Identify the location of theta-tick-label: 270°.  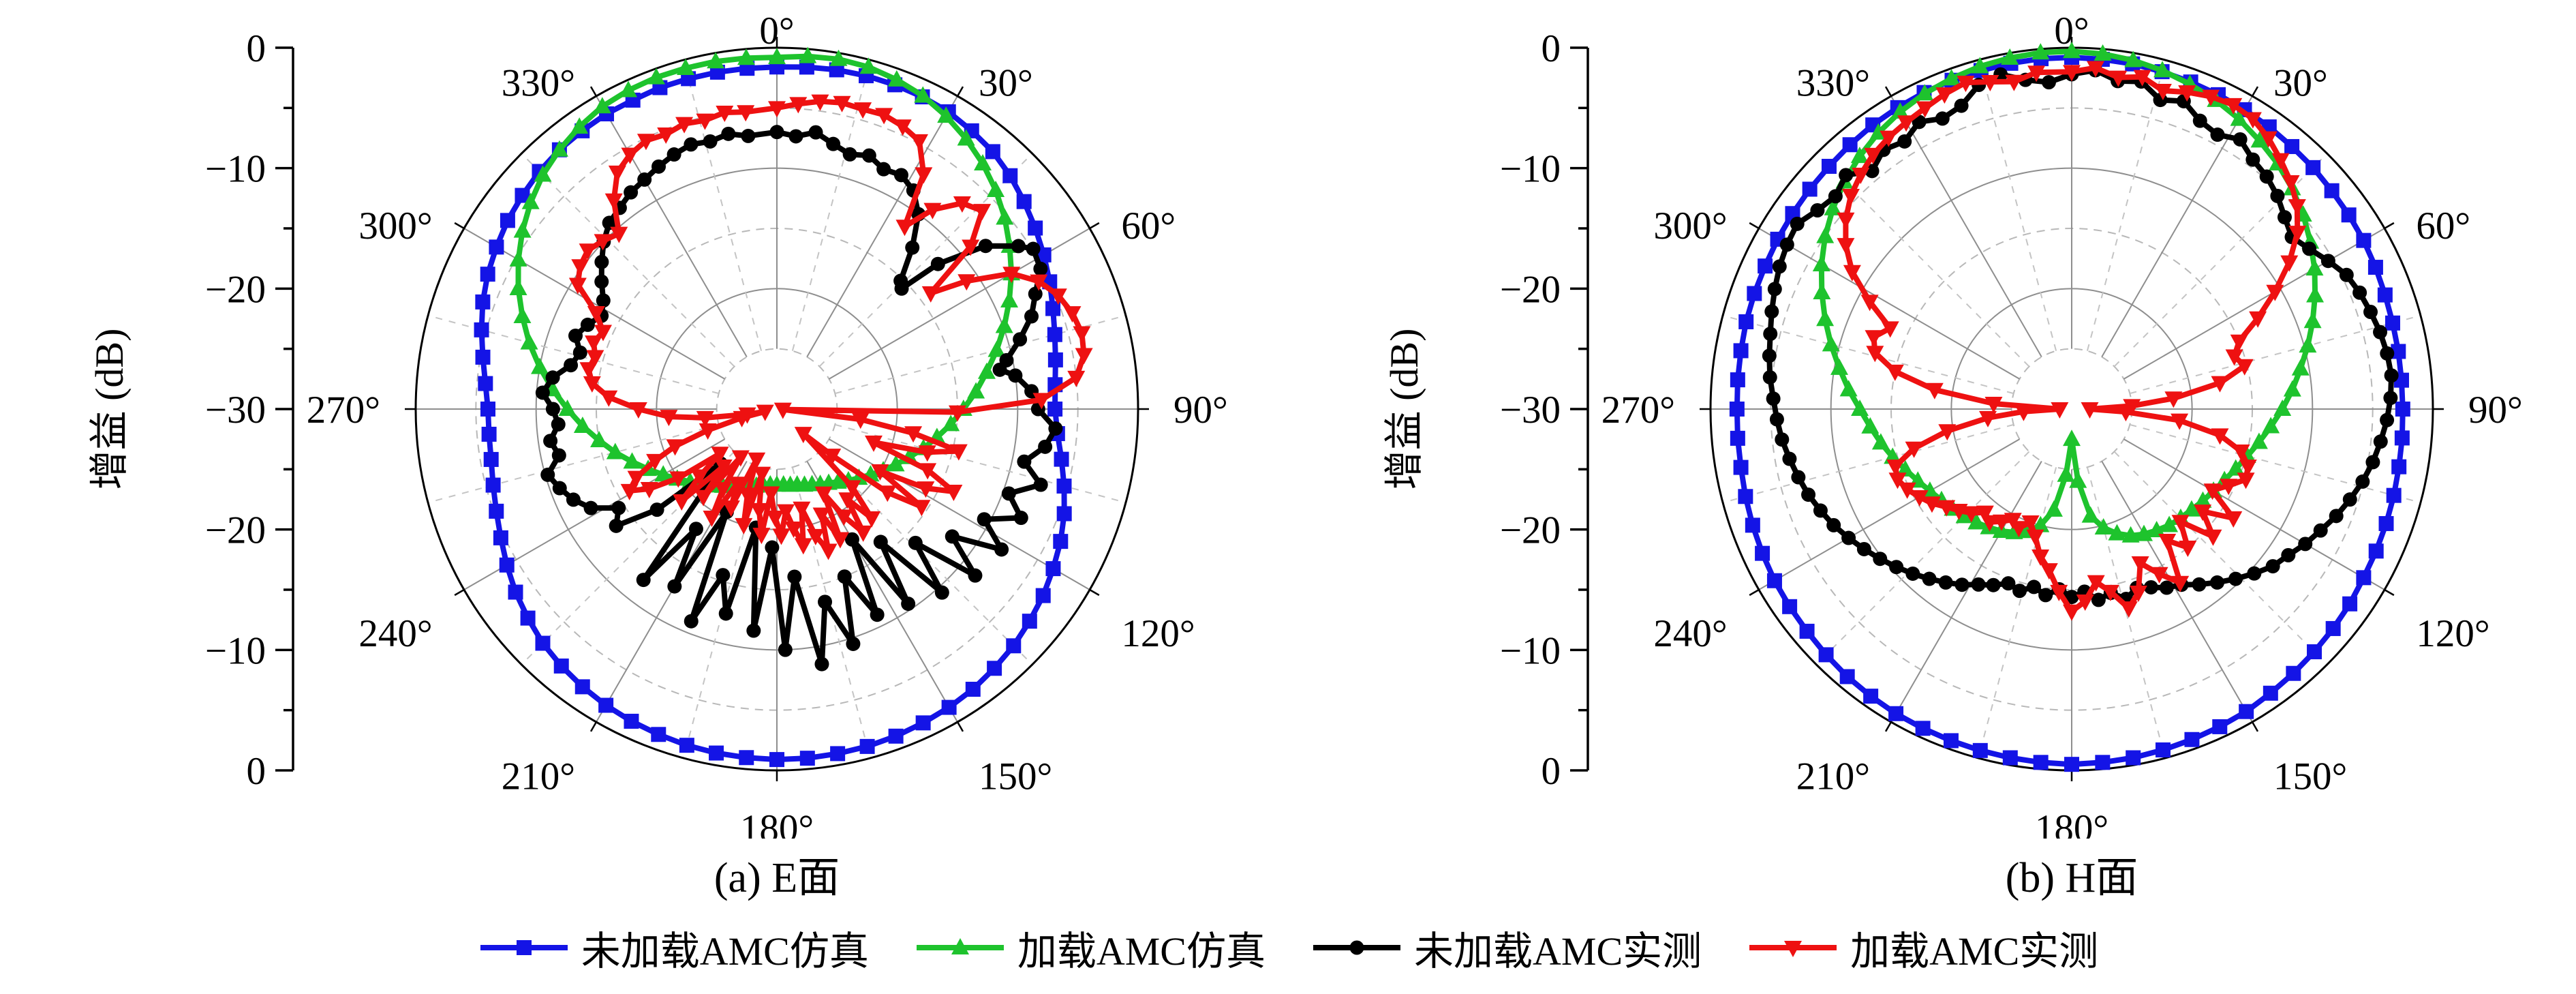
(1638, 411).